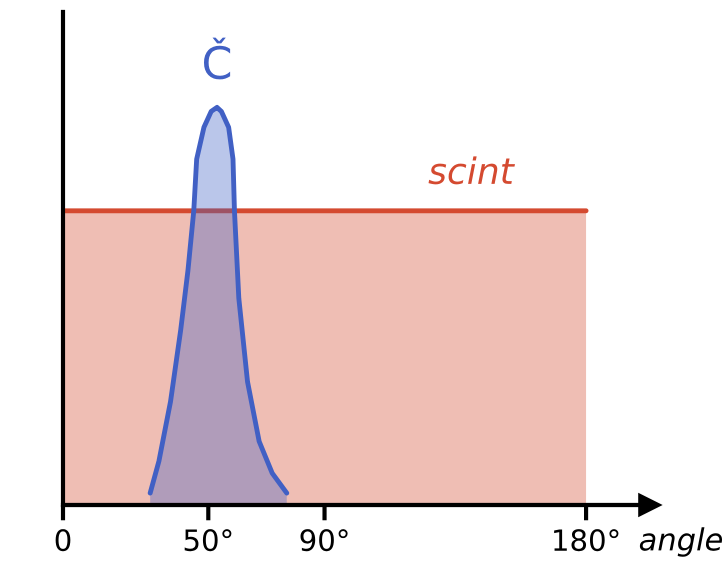  I want to click on x-axis-title: angle, so click(681, 542).